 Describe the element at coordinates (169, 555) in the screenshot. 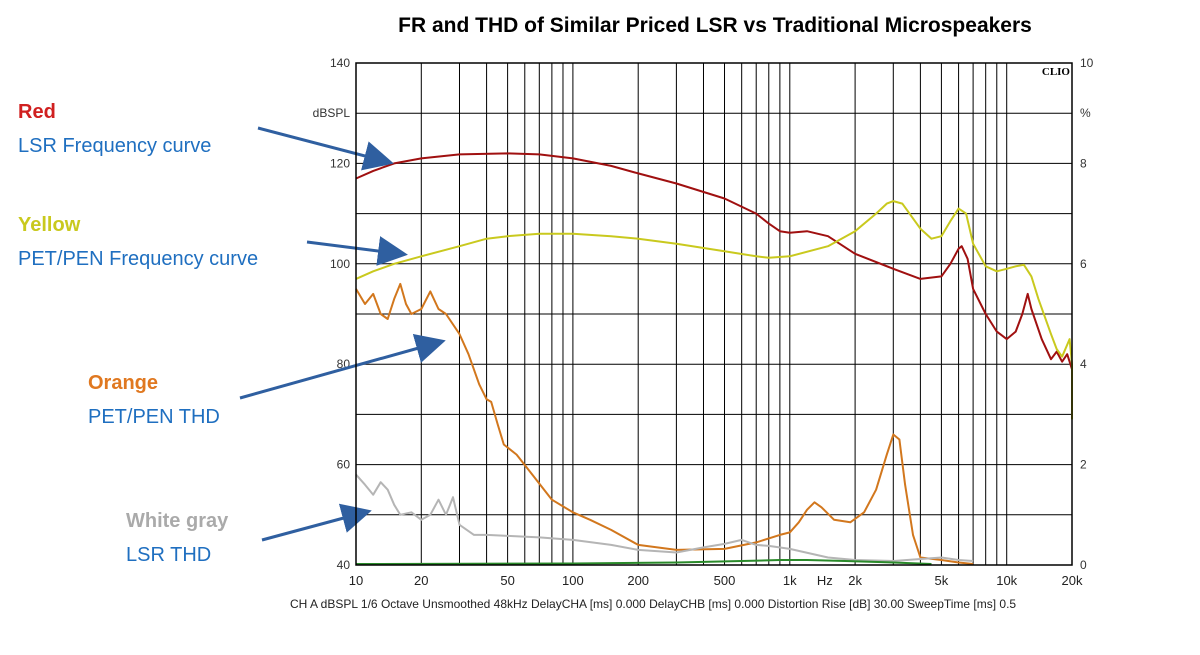

I see `annotation-gray-desc: LSR THD` at that location.